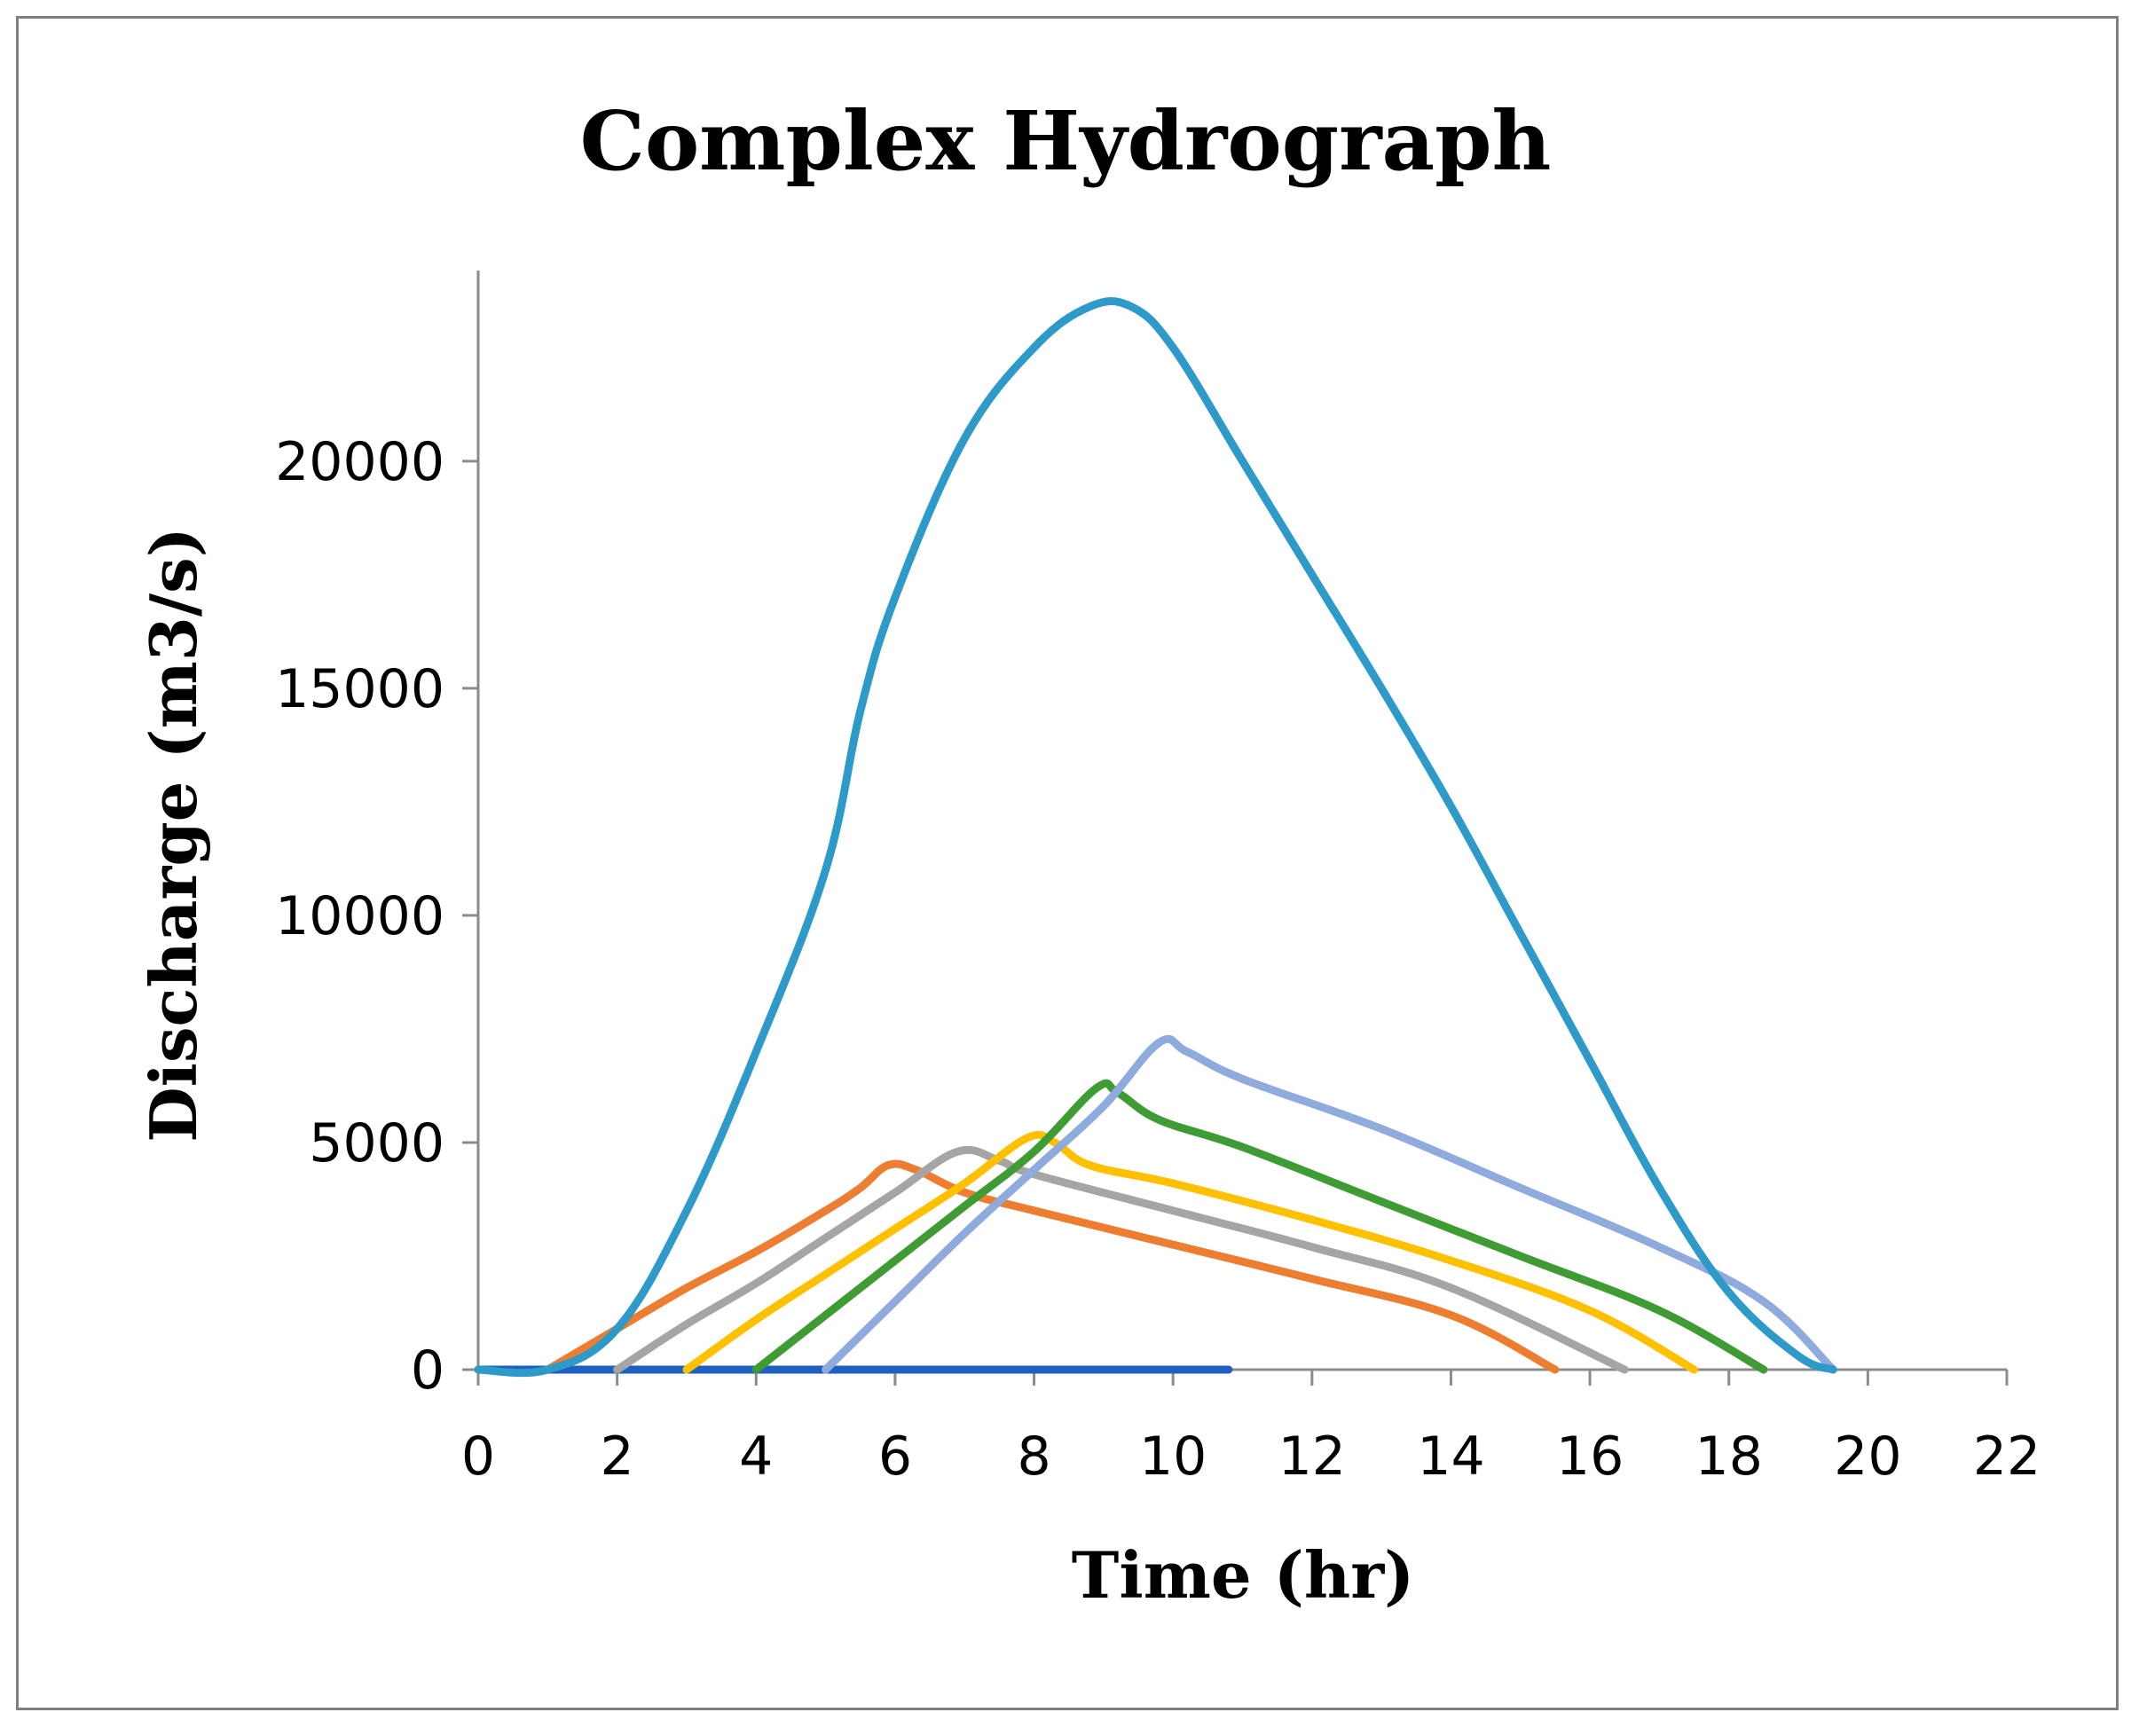  What do you see at coordinates (1173, 1457) in the screenshot?
I see `x-tick-label: 10` at bounding box center [1173, 1457].